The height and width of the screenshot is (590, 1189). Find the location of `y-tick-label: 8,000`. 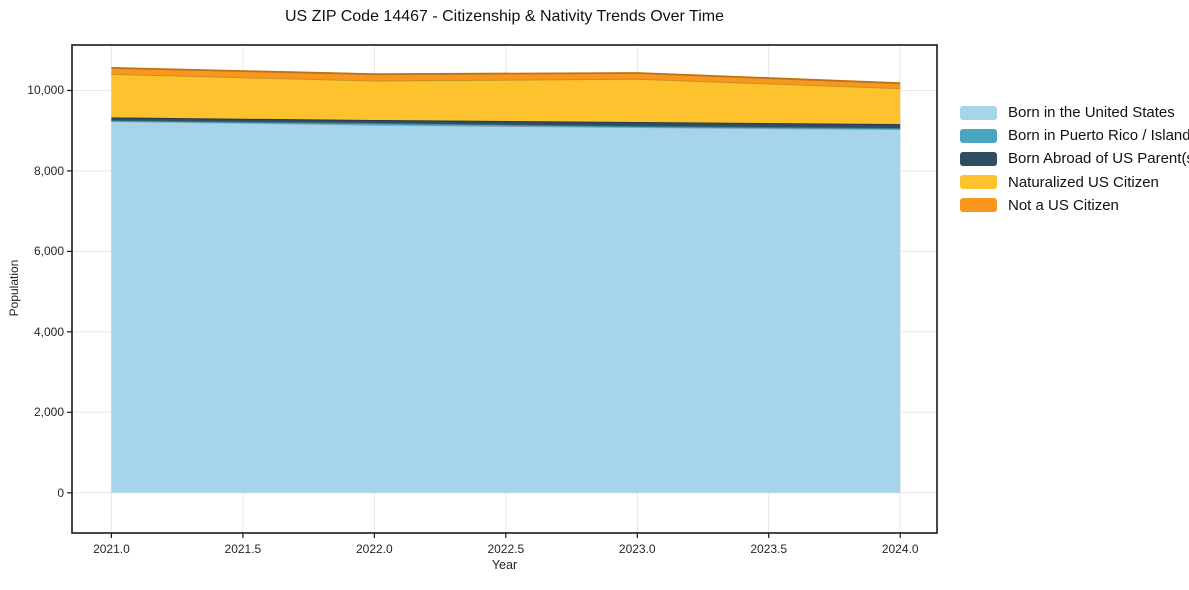

y-tick-label: 8,000 is located at coordinates (48, 170).